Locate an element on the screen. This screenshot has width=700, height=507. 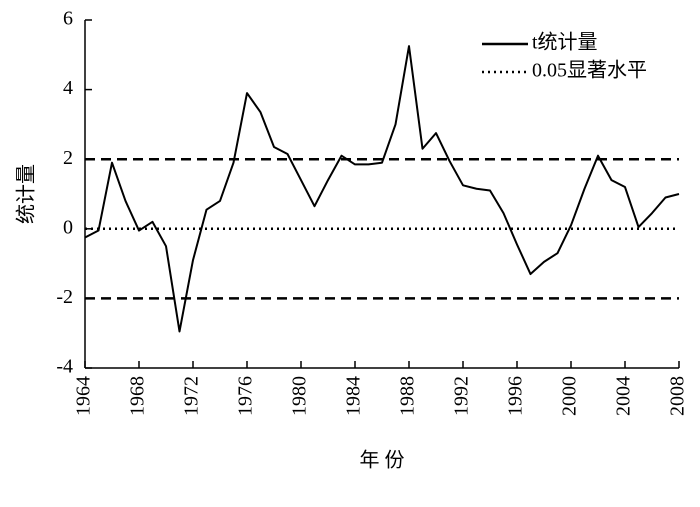
x-tick-label: 2000 is located at coordinates (570, 396).